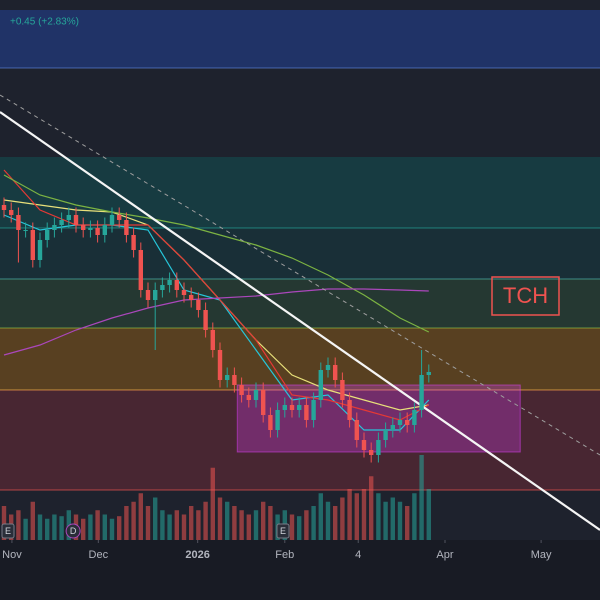 The width and height of the screenshot is (600, 600). What do you see at coordinates (444, 555) in the screenshot?
I see `x-tick-label: Apr` at bounding box center [444, 555].